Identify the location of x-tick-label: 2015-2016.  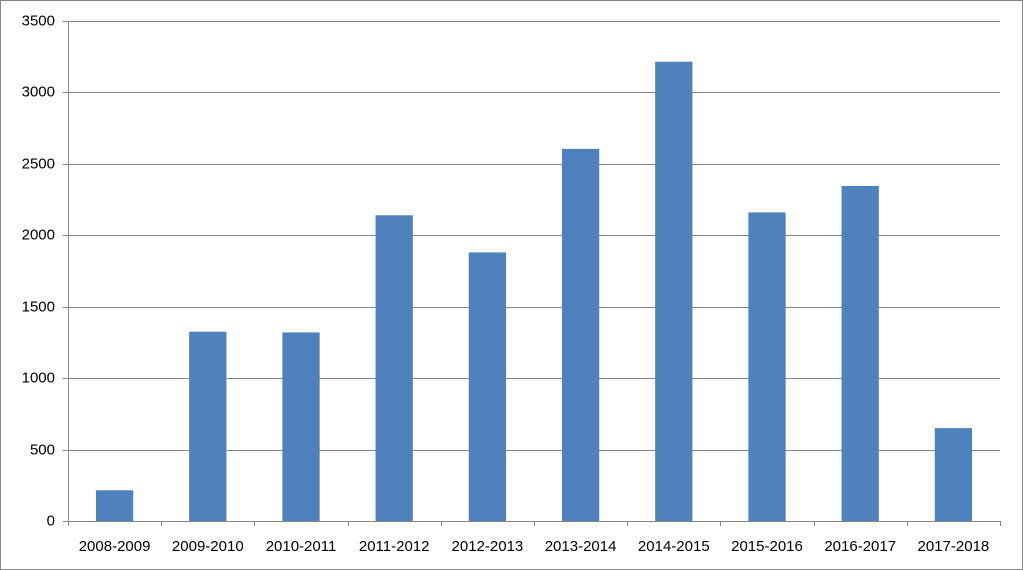
(767, 546).